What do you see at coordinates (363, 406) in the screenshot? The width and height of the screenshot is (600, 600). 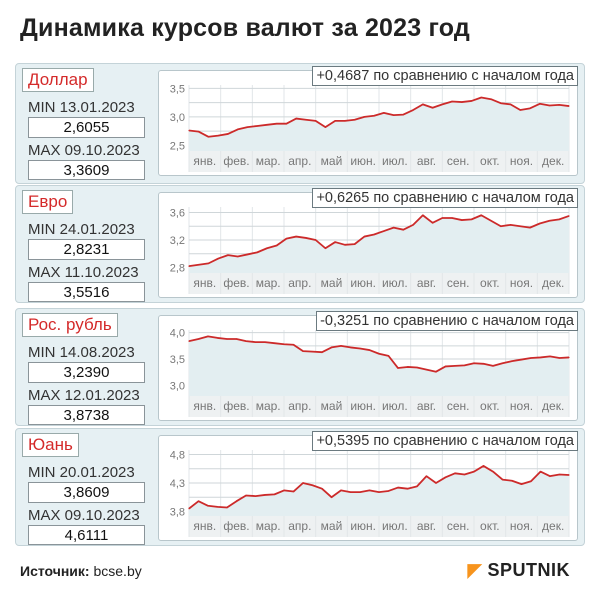 I see `month-label: июн.` at bounding box center [363, 406].